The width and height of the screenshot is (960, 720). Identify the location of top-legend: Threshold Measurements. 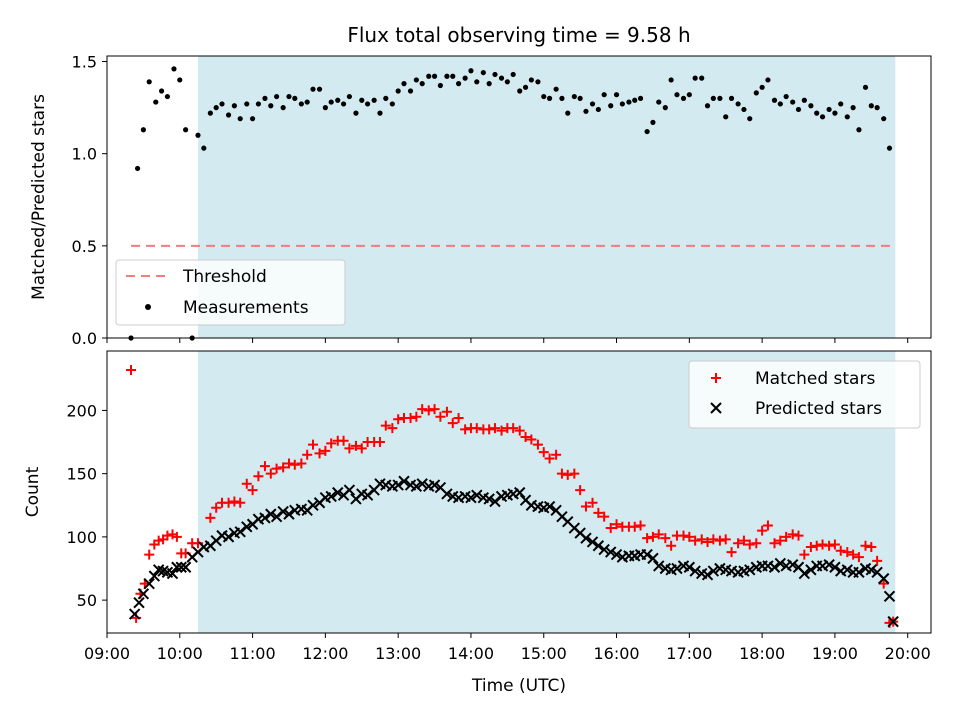
(230, 292).